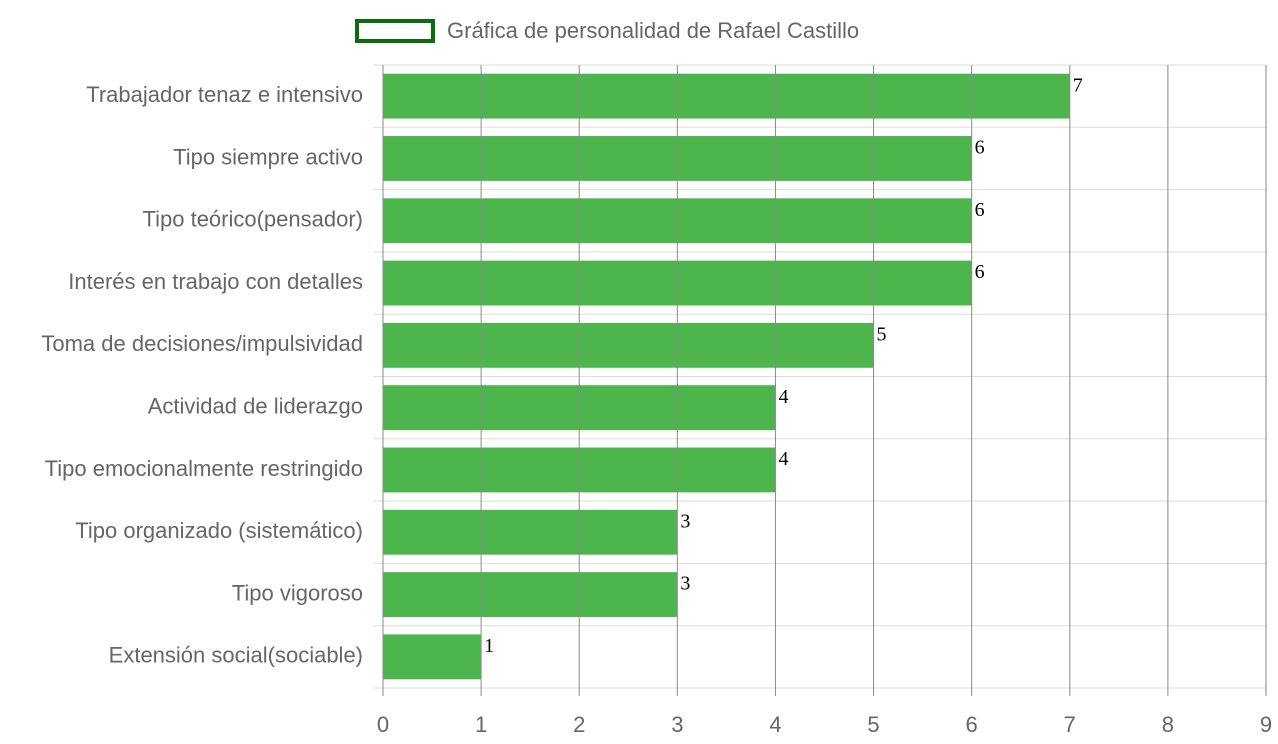 This screenshot has height=744, width=1278. I want to click on x-tick-label: 4, so click(775, 724).